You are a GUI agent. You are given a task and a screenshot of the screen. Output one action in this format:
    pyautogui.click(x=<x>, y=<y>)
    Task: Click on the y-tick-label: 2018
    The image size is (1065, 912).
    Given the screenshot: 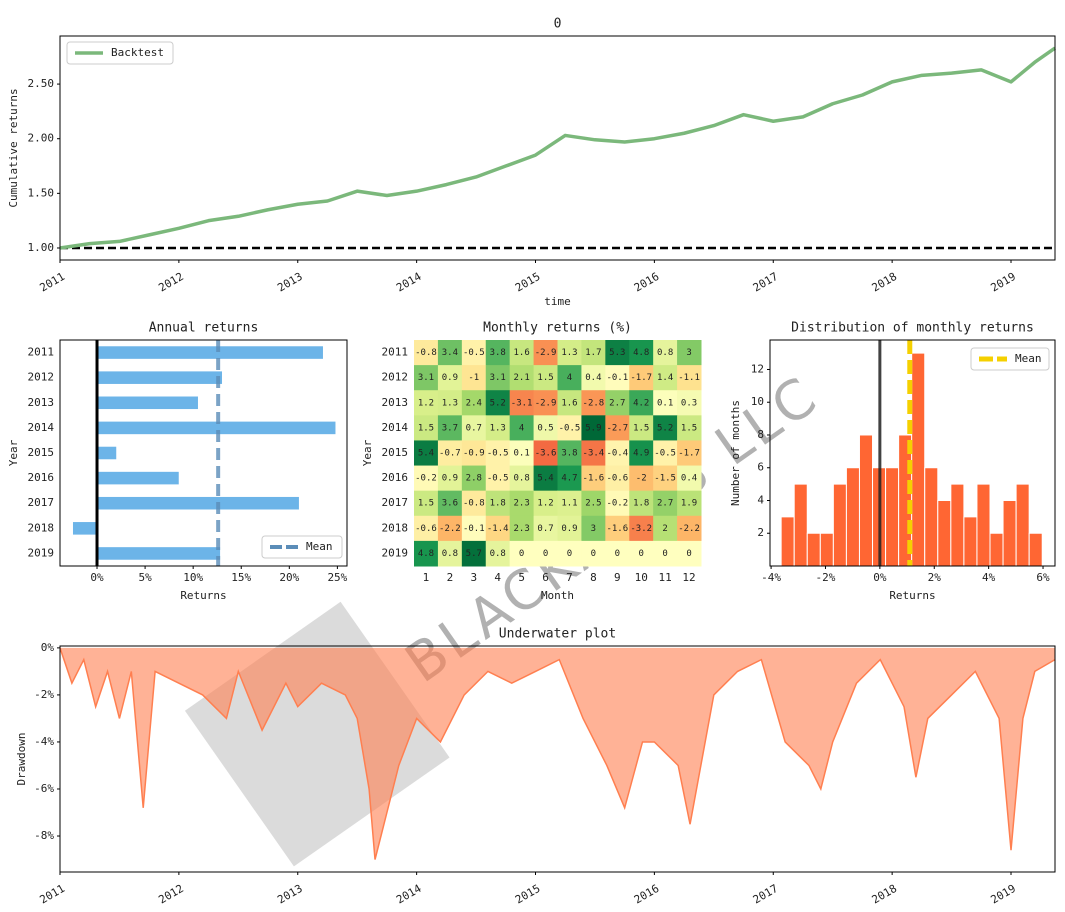 What is the action you would take?
    pyautogui.click(x=41, y=527)
    